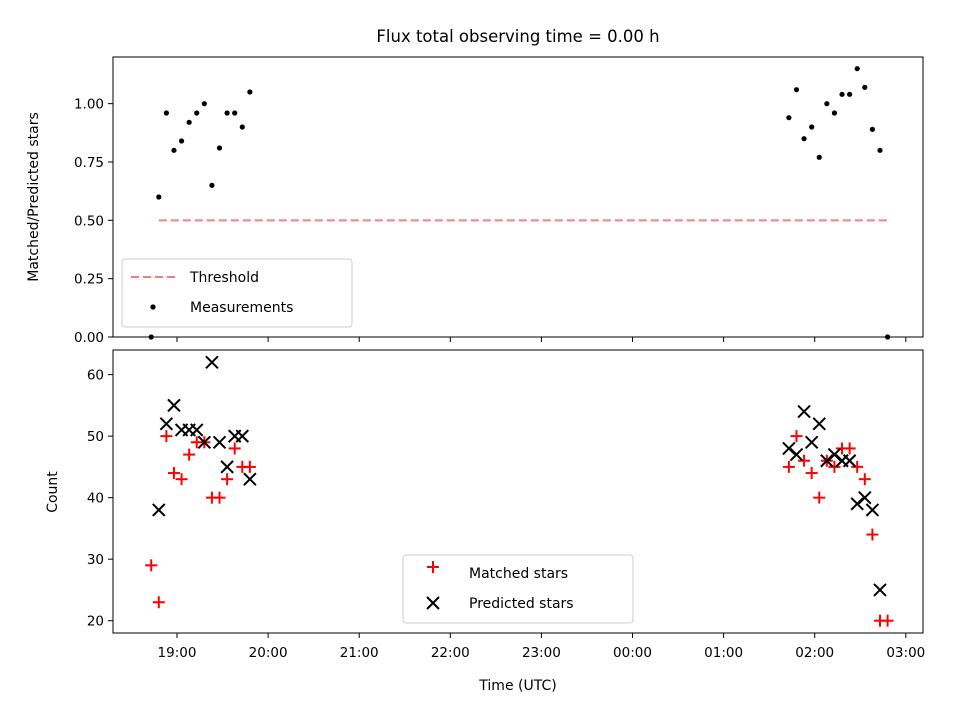 Image resolution: width=960 pixels, height=720 pixels. What do you see at coordinates (518, 574) in the screenshot?
I see `legend-matched-label: Matched stars` at bounding box center [518, 574].